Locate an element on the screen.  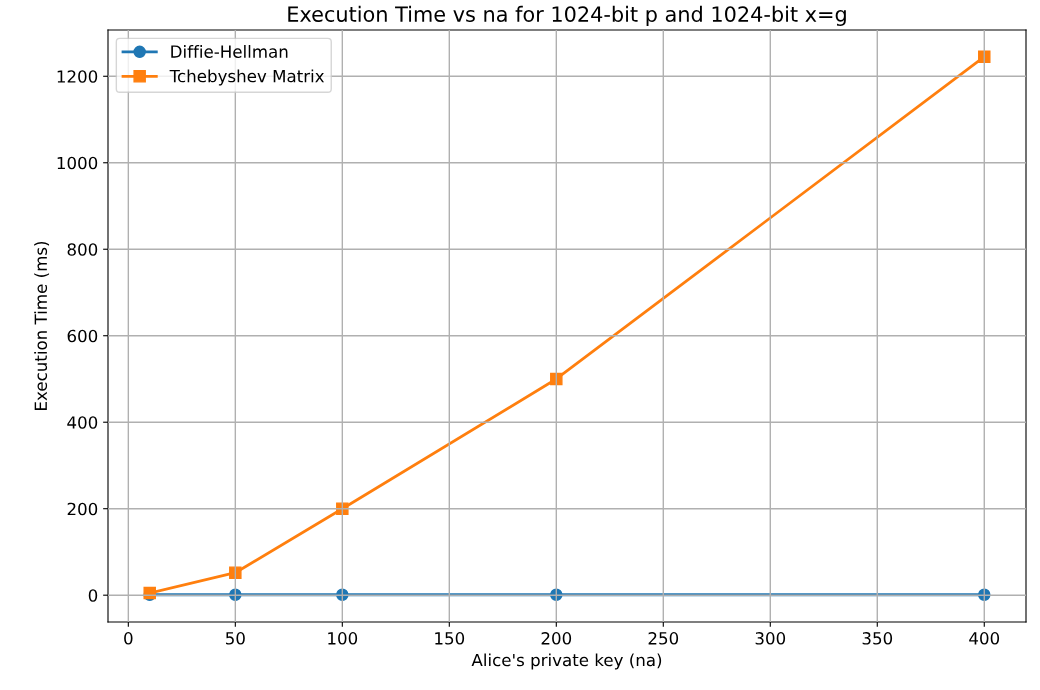
y-tick-label: 800 is located at coordinates (82, 249).